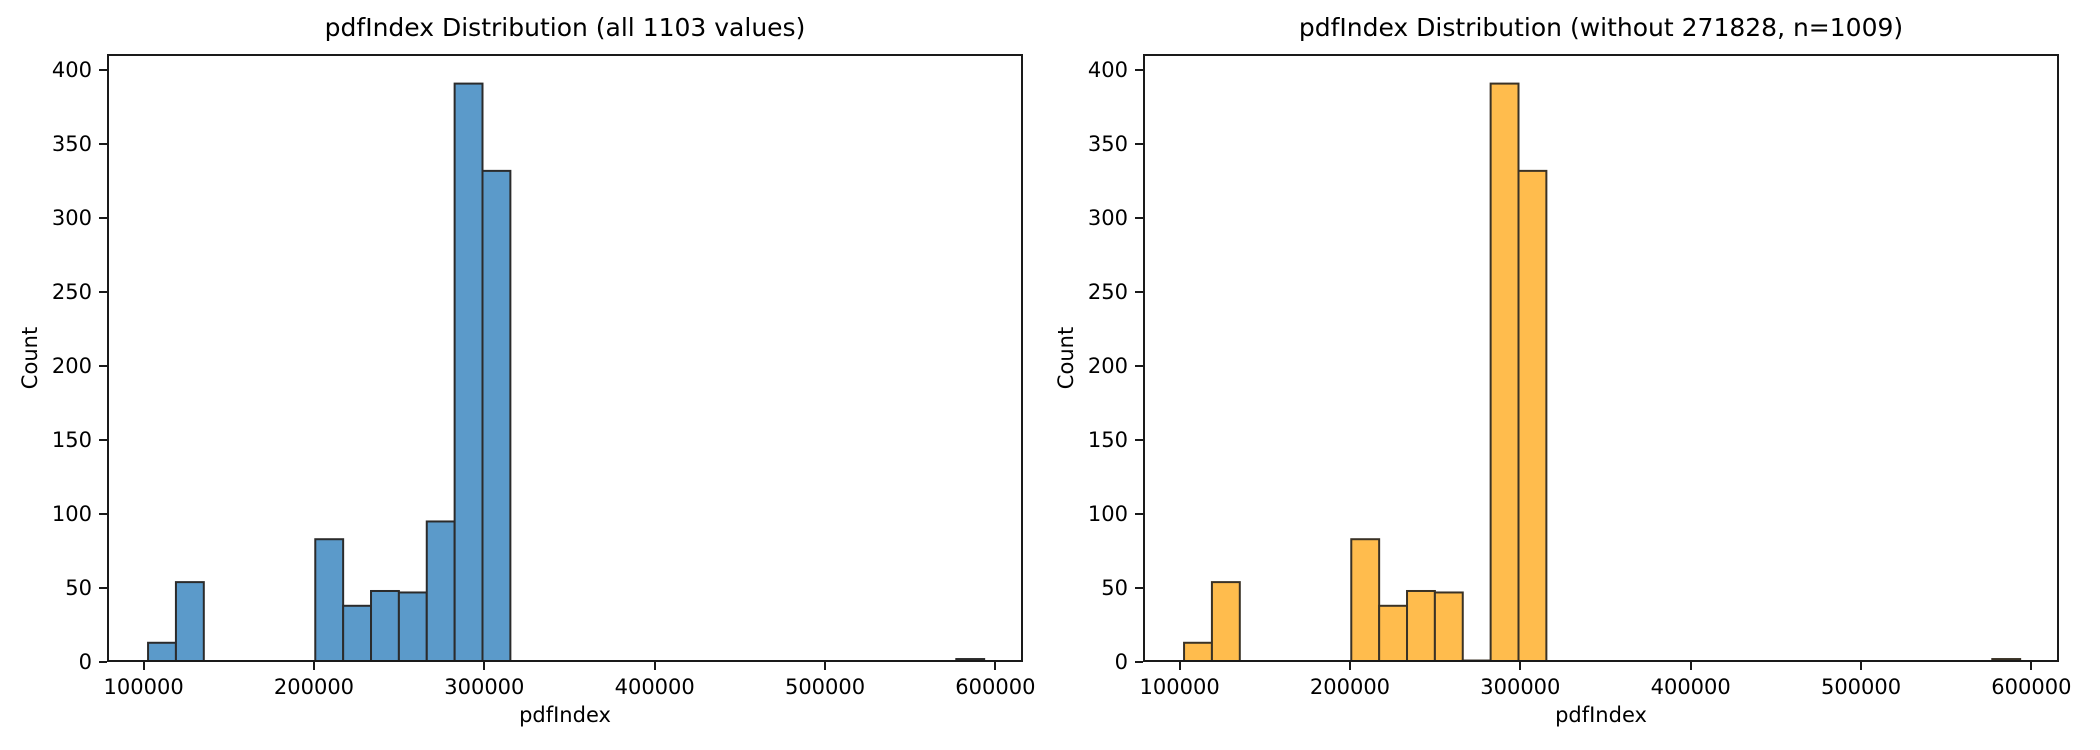 This screenshot has width=2100, height=750. I want to click on plot-title: pdfIndex Distribution (all 1103 values), so click(565, 27).